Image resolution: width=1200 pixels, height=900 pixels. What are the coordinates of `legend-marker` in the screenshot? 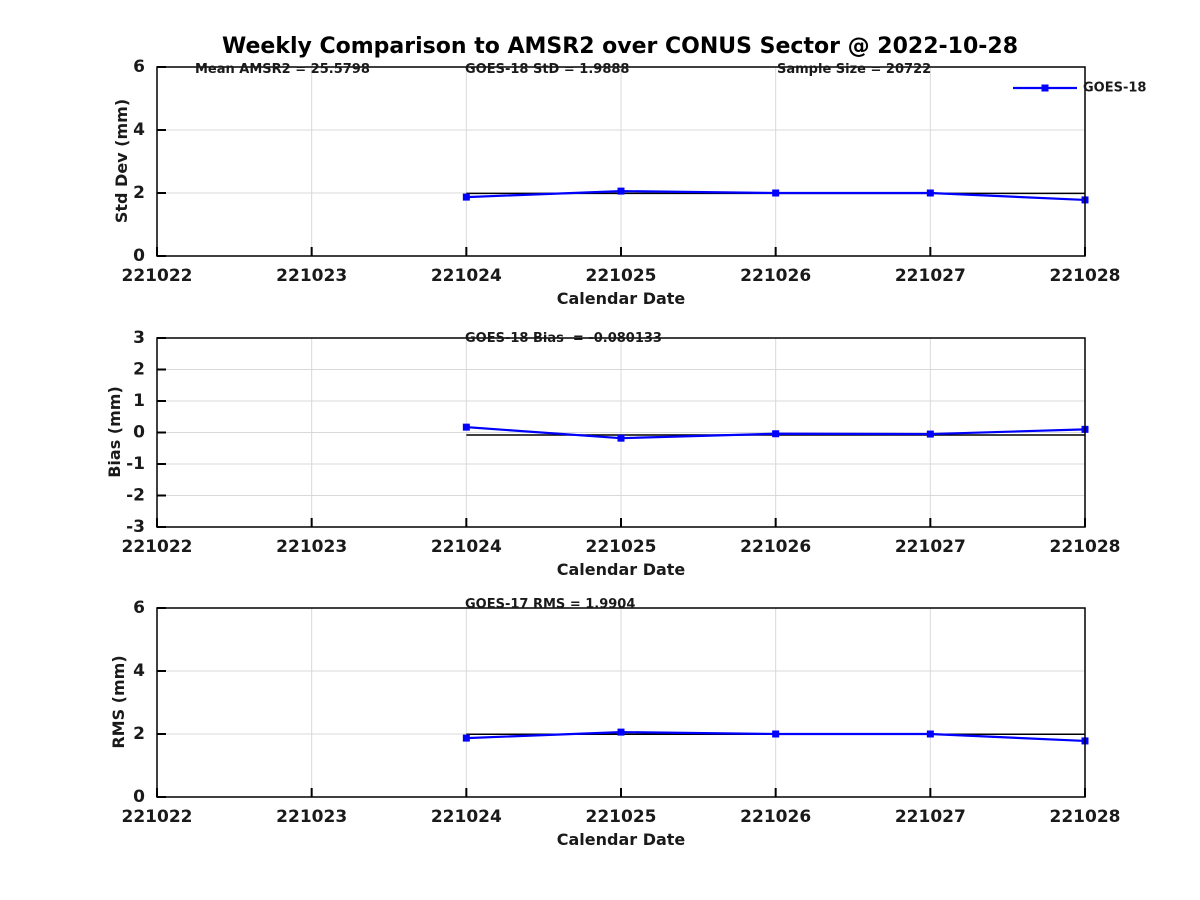 It's located at (1045, 88).